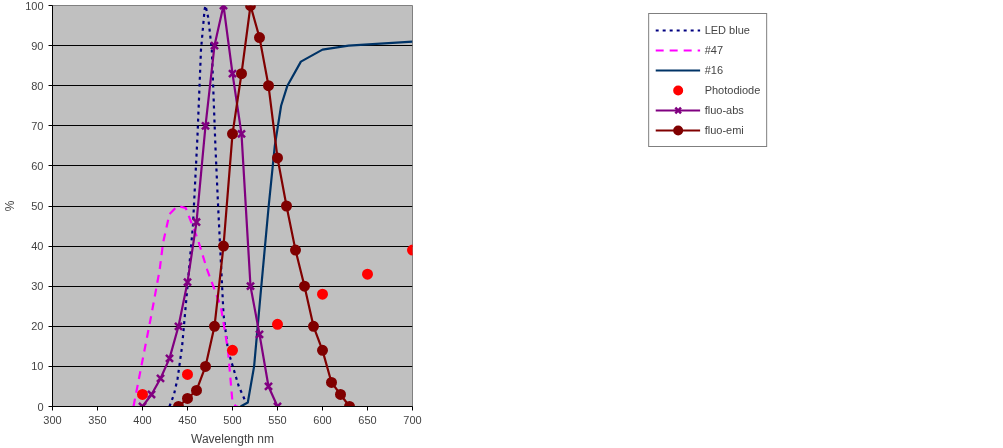 The width and height of the screenshot is (1003, 448). I want to click on legend-label: Photodiode, so click(732, 90).